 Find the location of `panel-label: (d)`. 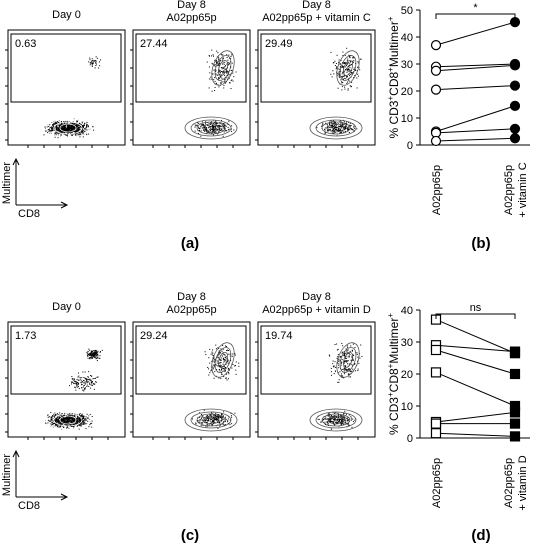

panel-label: (d) is located at coordinates (480, 535).